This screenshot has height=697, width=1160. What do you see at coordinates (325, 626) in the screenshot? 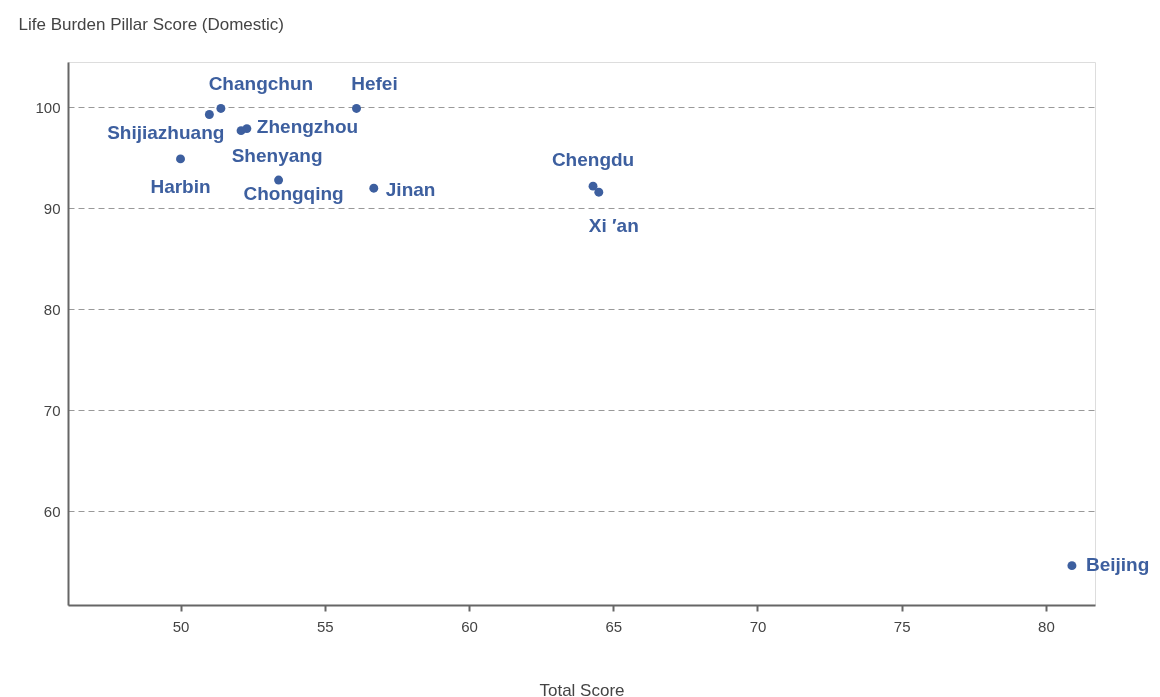
I see `x-tick-label: 55` at bounding box center [325, 626].